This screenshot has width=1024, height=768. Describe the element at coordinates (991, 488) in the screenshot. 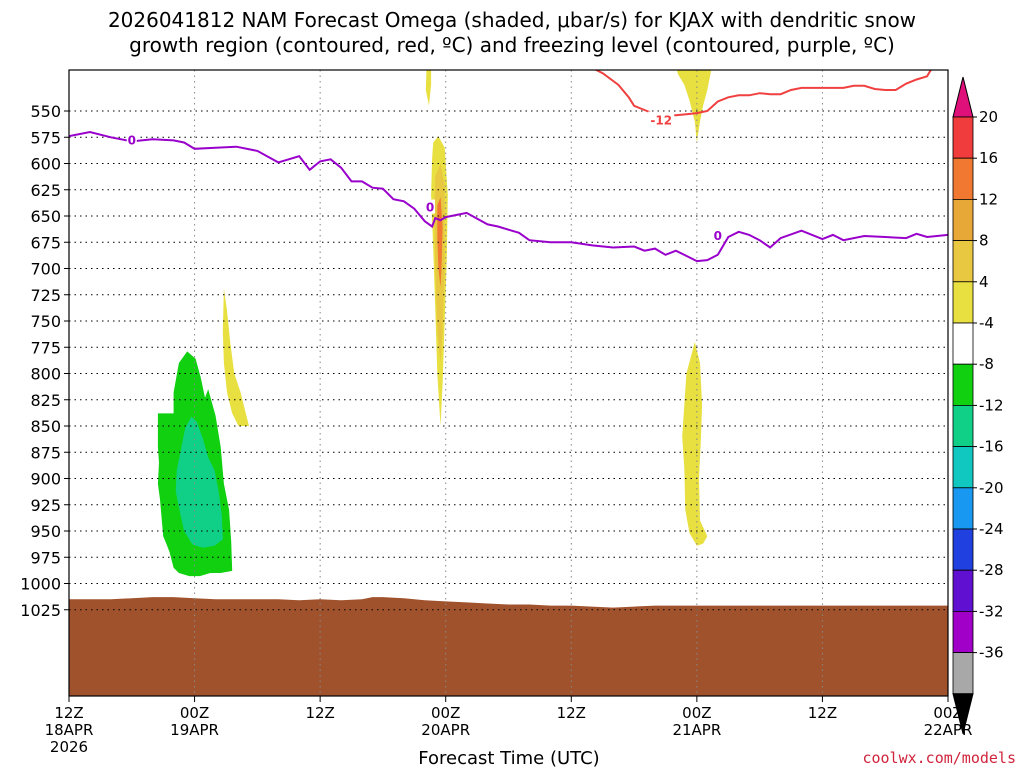

I see `colorbar-label: -20` at that location.